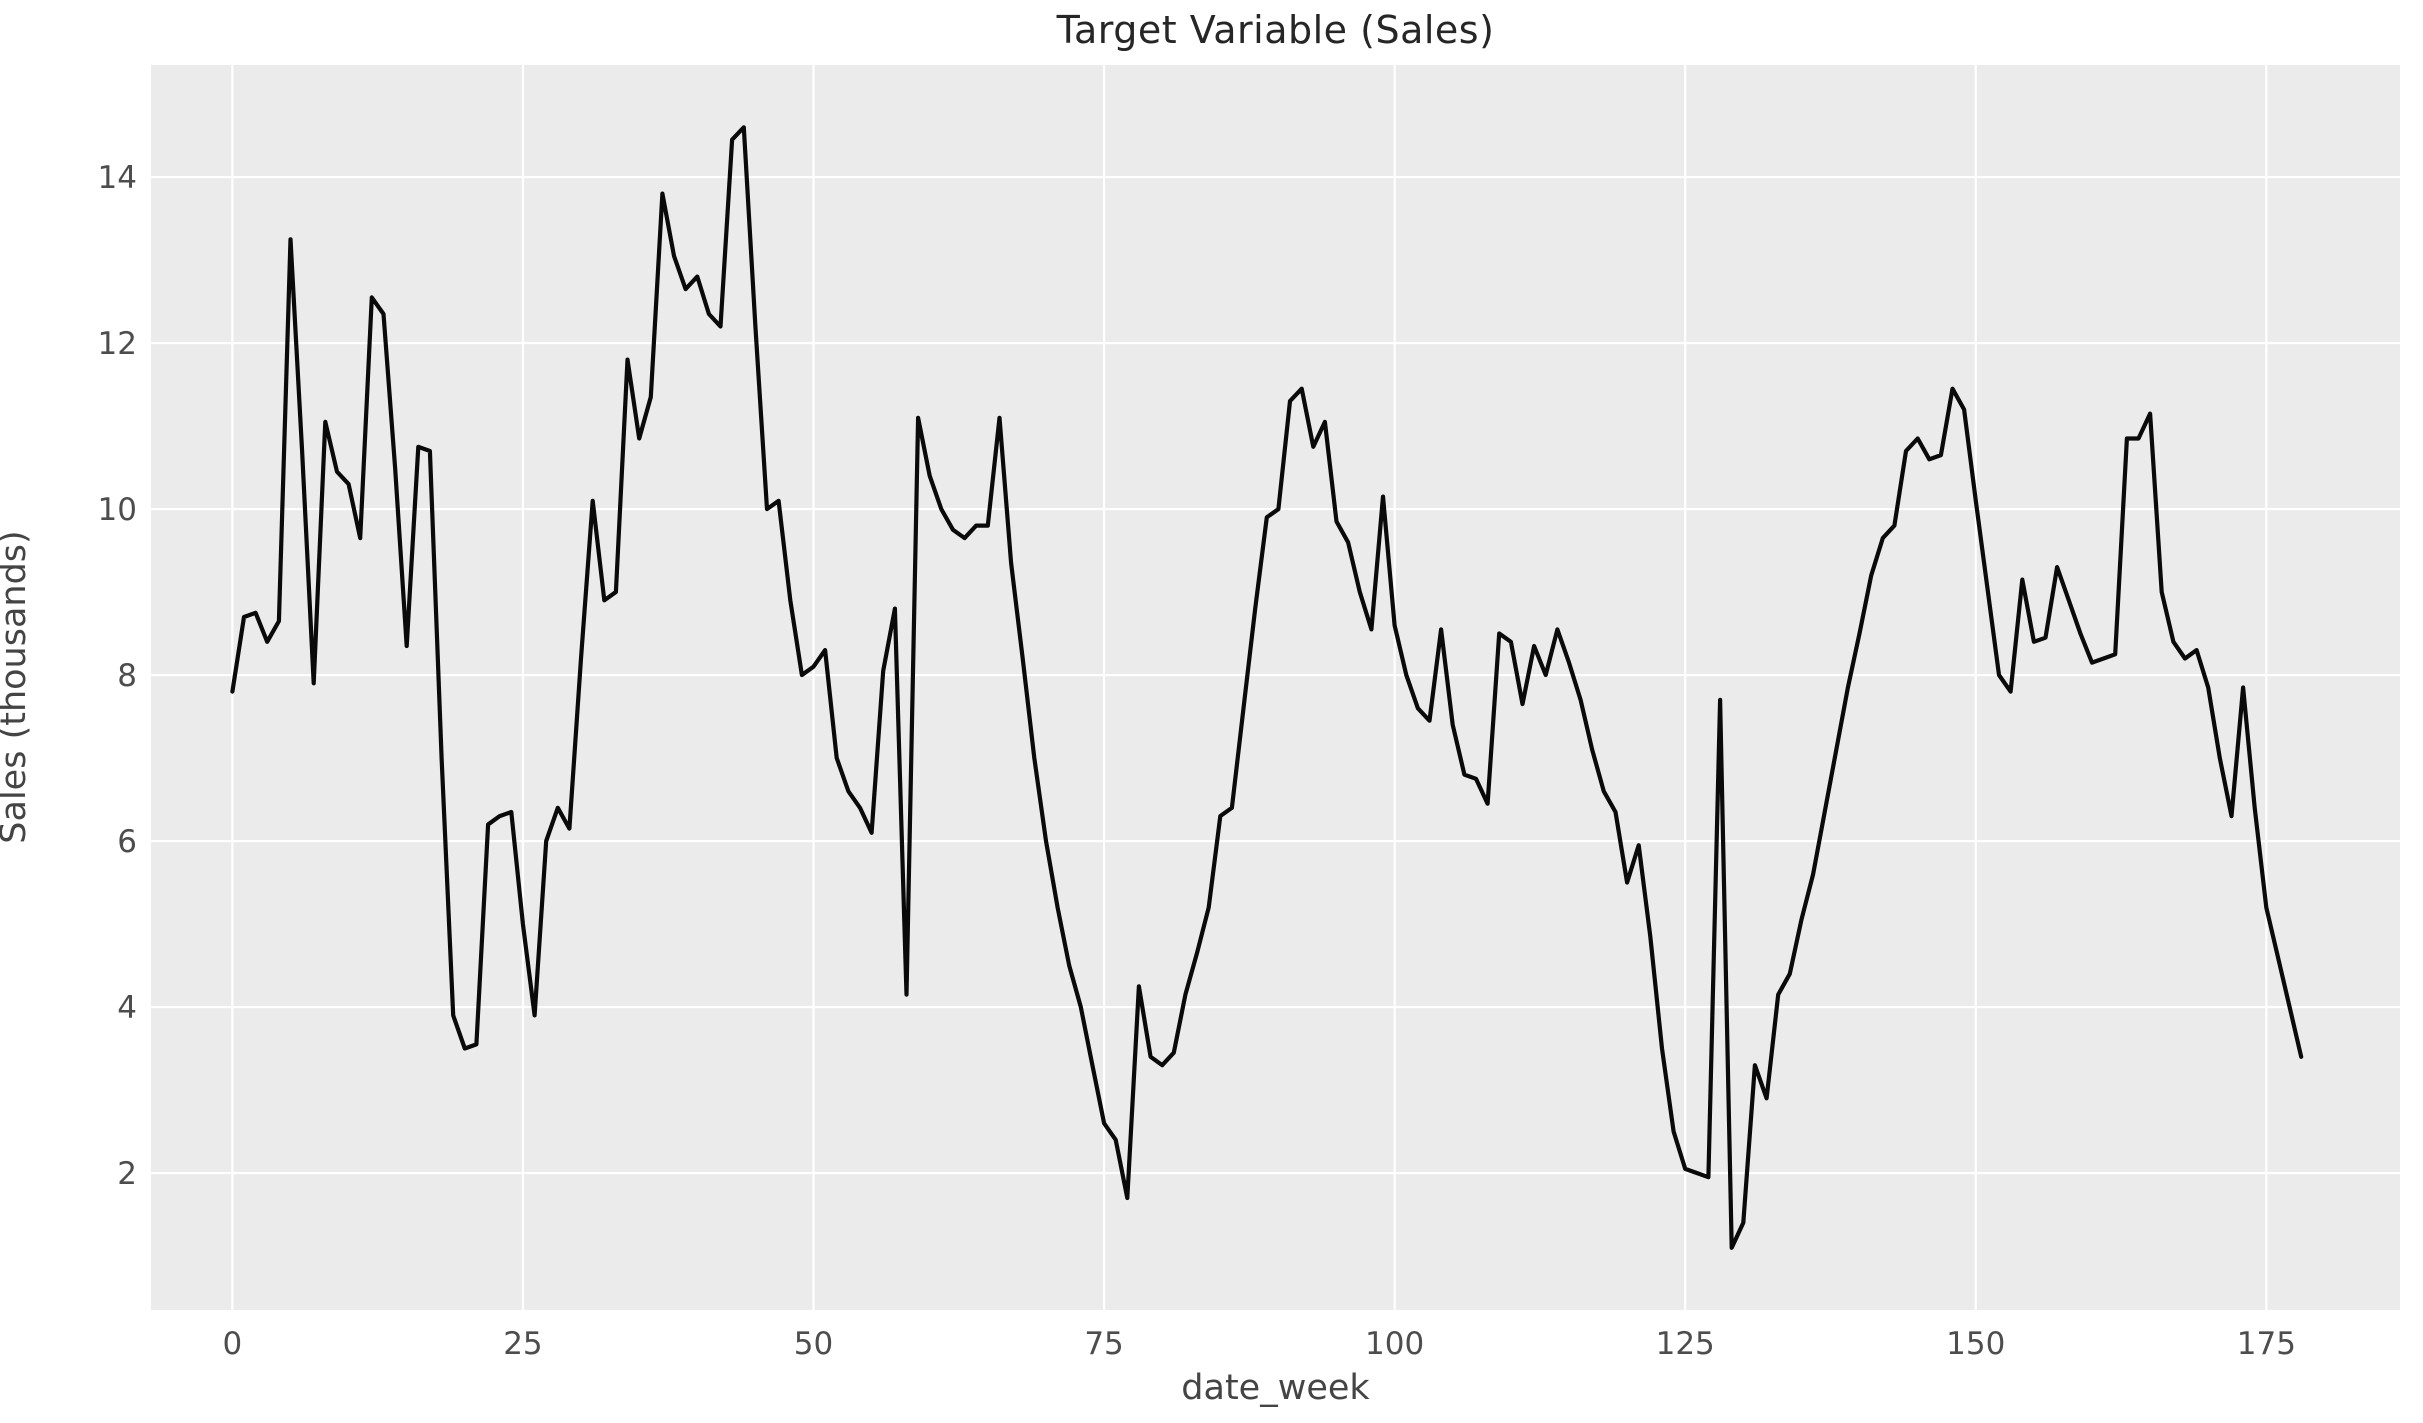 This screenshot has height=1423, width=2423. I want to click on x-tick-label: 0, so click(232, 1344).